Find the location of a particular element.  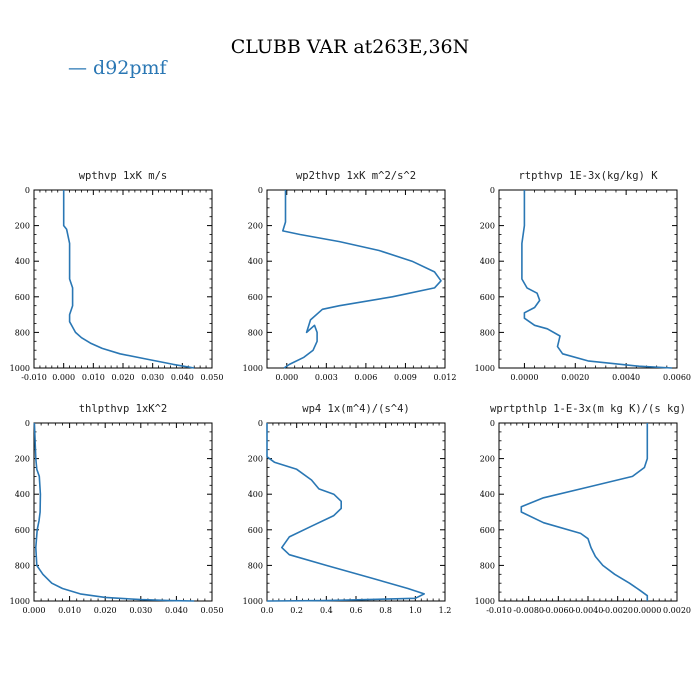

x-tick-label: -0.0040 is located at coordinates (588, 610).